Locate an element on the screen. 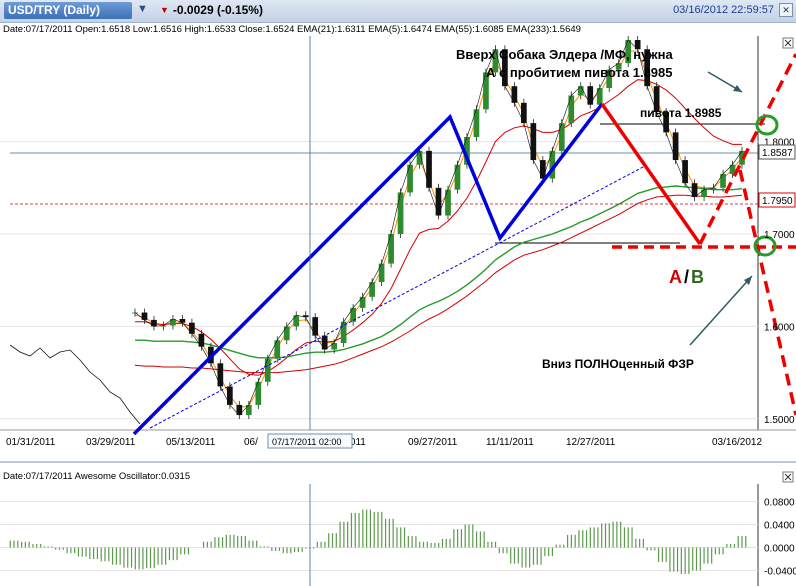 The image size is (796, 586). dropdown-icon: ▼ is located at coordinates (142, 9).